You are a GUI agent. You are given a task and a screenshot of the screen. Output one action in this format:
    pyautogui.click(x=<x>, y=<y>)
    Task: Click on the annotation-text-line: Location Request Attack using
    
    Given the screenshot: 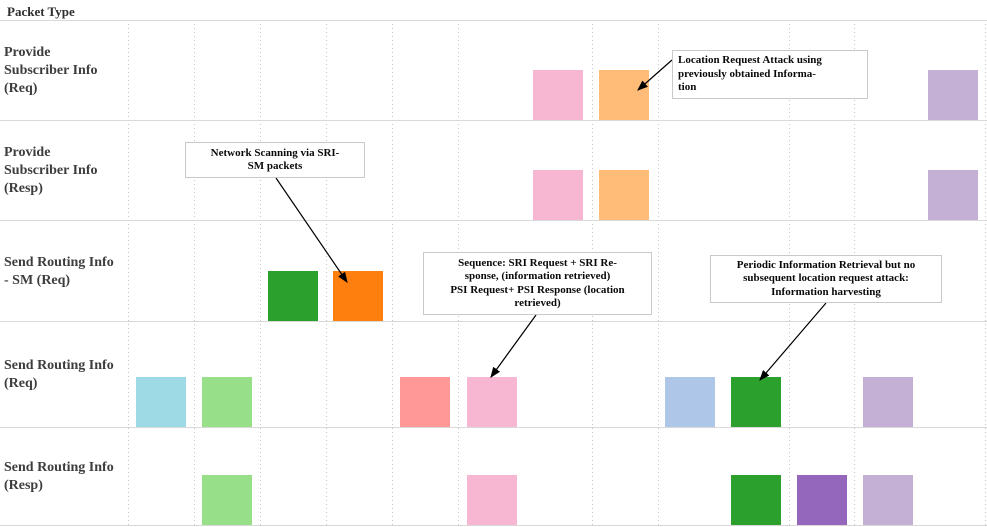 What is the action you would take?
    pyautogui.click(x=750, y=60)
    